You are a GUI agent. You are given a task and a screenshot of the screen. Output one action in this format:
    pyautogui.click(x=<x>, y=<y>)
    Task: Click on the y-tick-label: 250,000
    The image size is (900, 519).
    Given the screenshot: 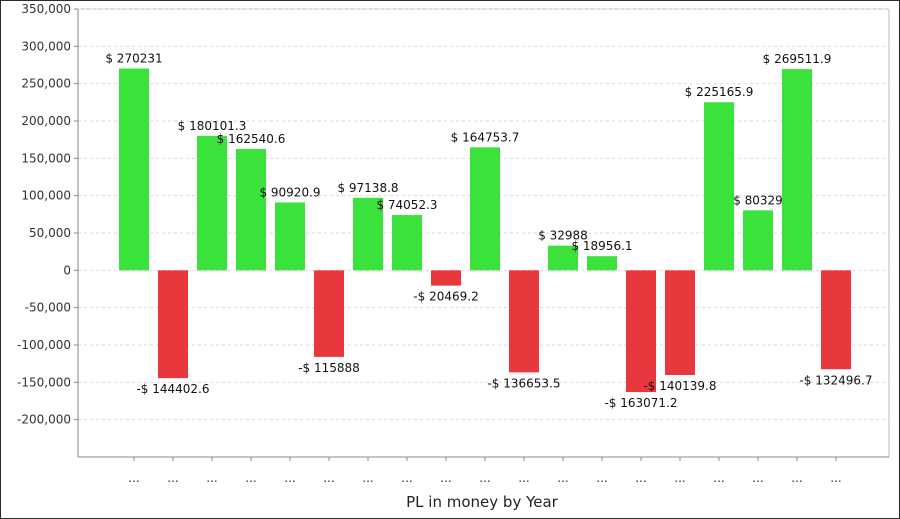 What is the action you would take?
    pyautogui.click(x=46, y=84)
    